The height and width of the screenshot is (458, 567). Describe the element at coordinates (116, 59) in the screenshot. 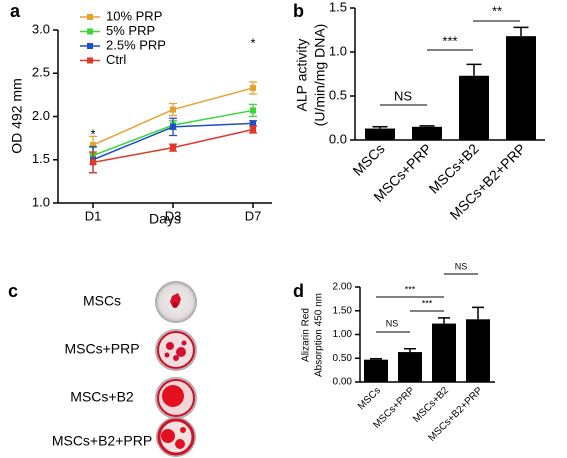

I see `legend-label: Ctrl` at that location.